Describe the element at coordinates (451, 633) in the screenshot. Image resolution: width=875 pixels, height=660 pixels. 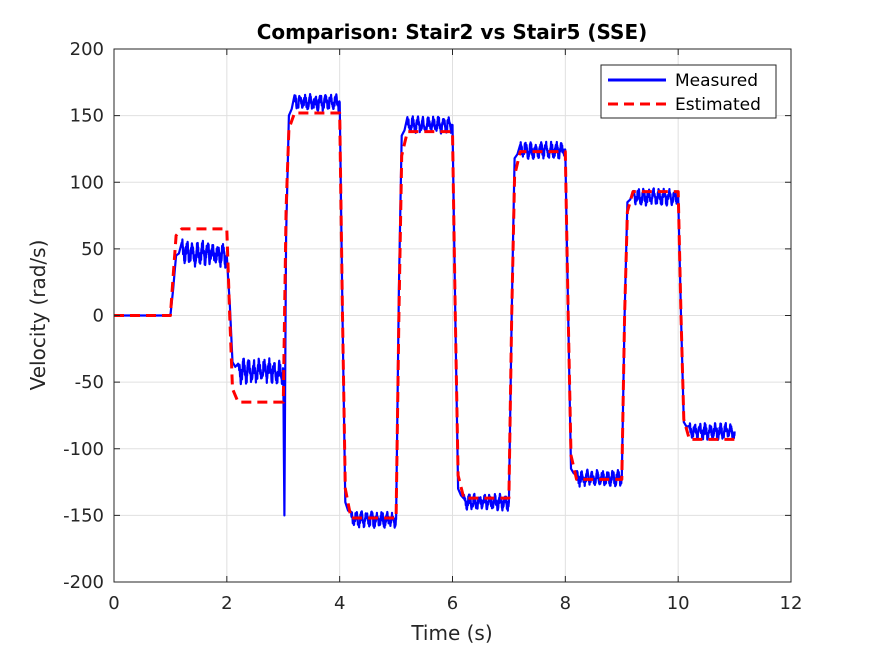
I see `x-axis-label: Time (s)` at that location.